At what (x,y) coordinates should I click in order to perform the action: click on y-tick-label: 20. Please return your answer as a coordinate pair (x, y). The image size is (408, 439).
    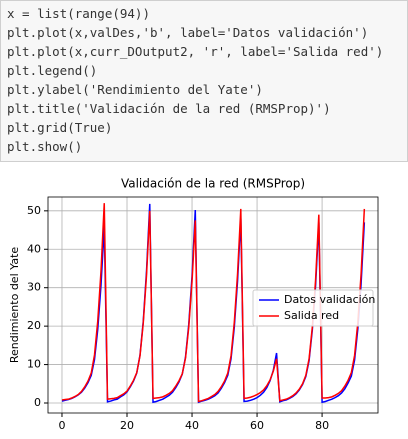
    Looking at the image, I should click on (34, 325).